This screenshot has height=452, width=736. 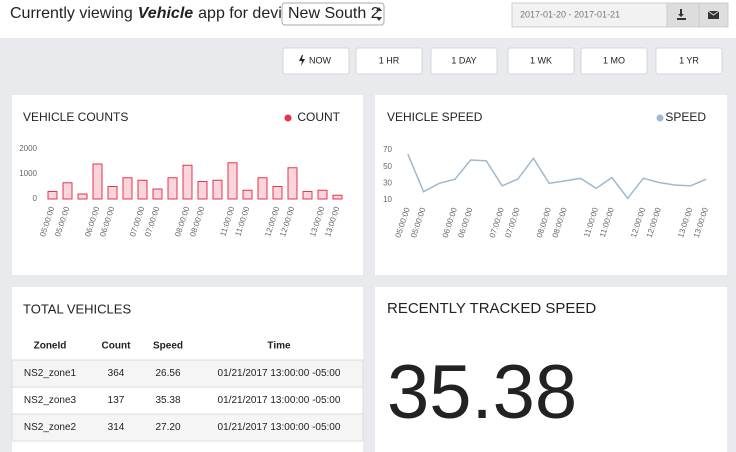 I want to click on chart-title: VEHICLE SPEED, so click(x=435, y=117).